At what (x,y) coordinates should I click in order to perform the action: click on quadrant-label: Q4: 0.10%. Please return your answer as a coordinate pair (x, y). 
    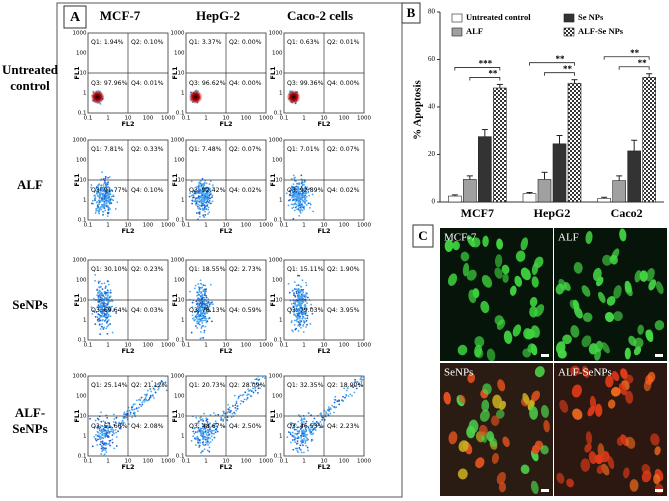
    Looking at the image, I should click on (147, 190).